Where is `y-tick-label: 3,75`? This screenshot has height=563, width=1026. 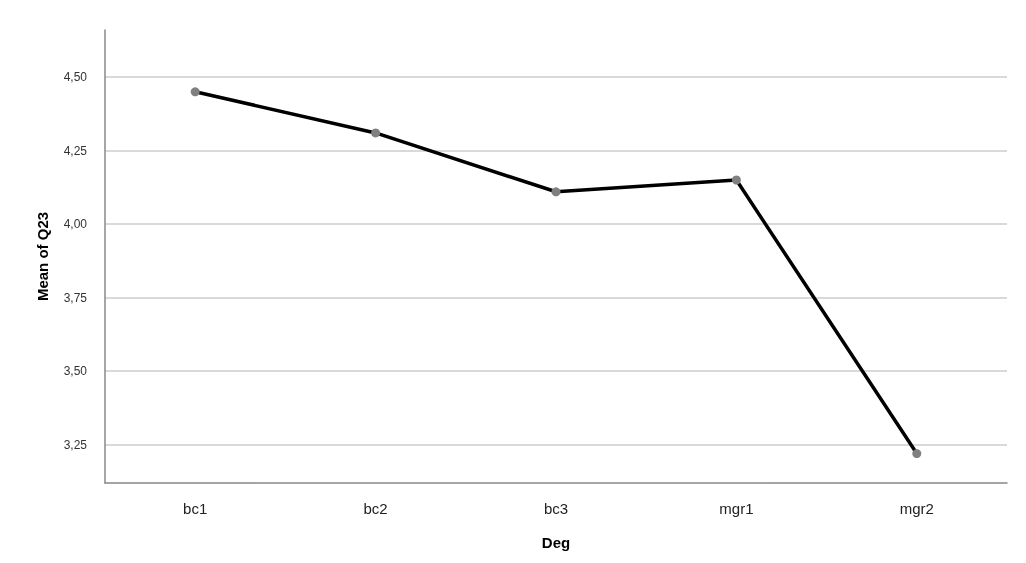 y-tick-label: 3,75 is located at coordinates (75, 297).